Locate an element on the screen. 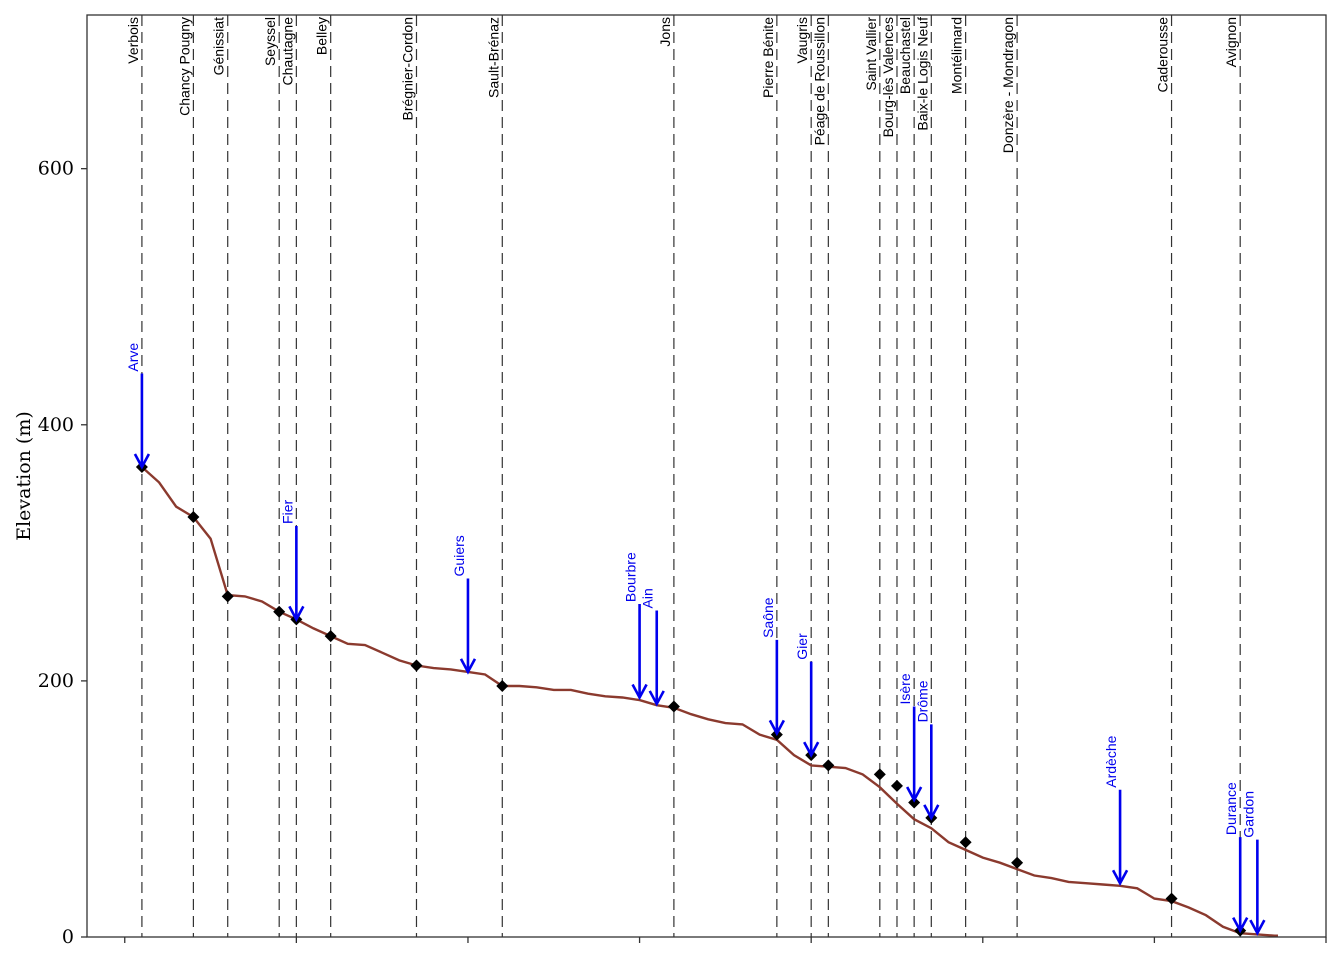  station-label: Sault-Brénaz is located at coordinates (493, 57).